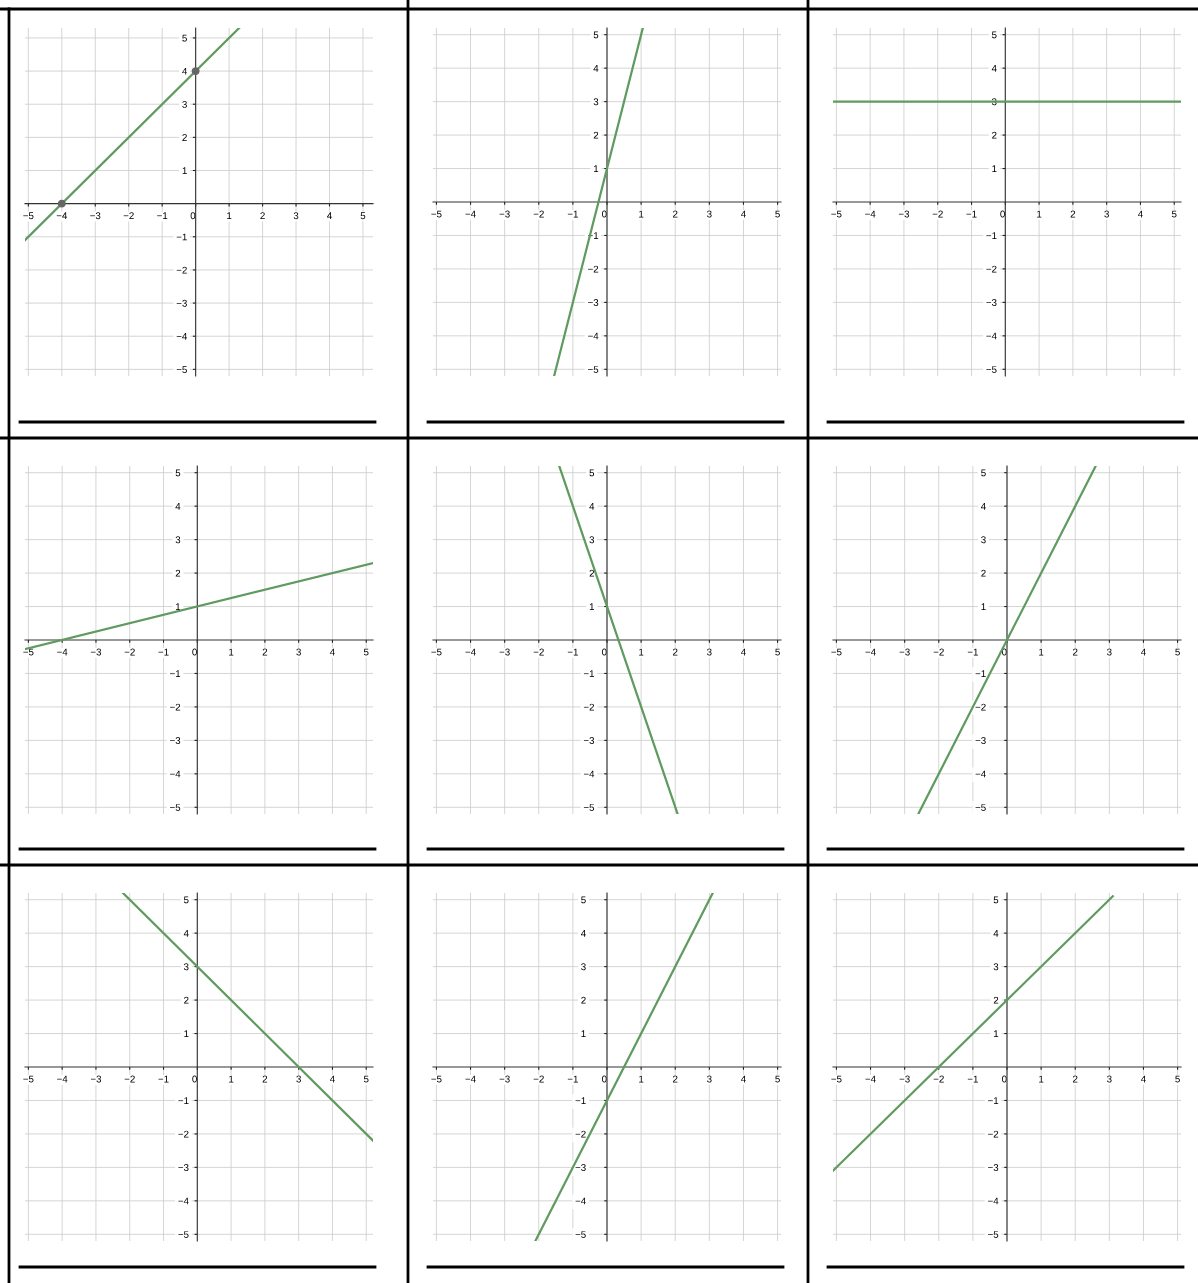 This screenshot has height=1283, width=1198. What do you see at coordinates (983, 573) in the screenshot?
I see `y-tick-label: 2` at bounding box center [983, 573].